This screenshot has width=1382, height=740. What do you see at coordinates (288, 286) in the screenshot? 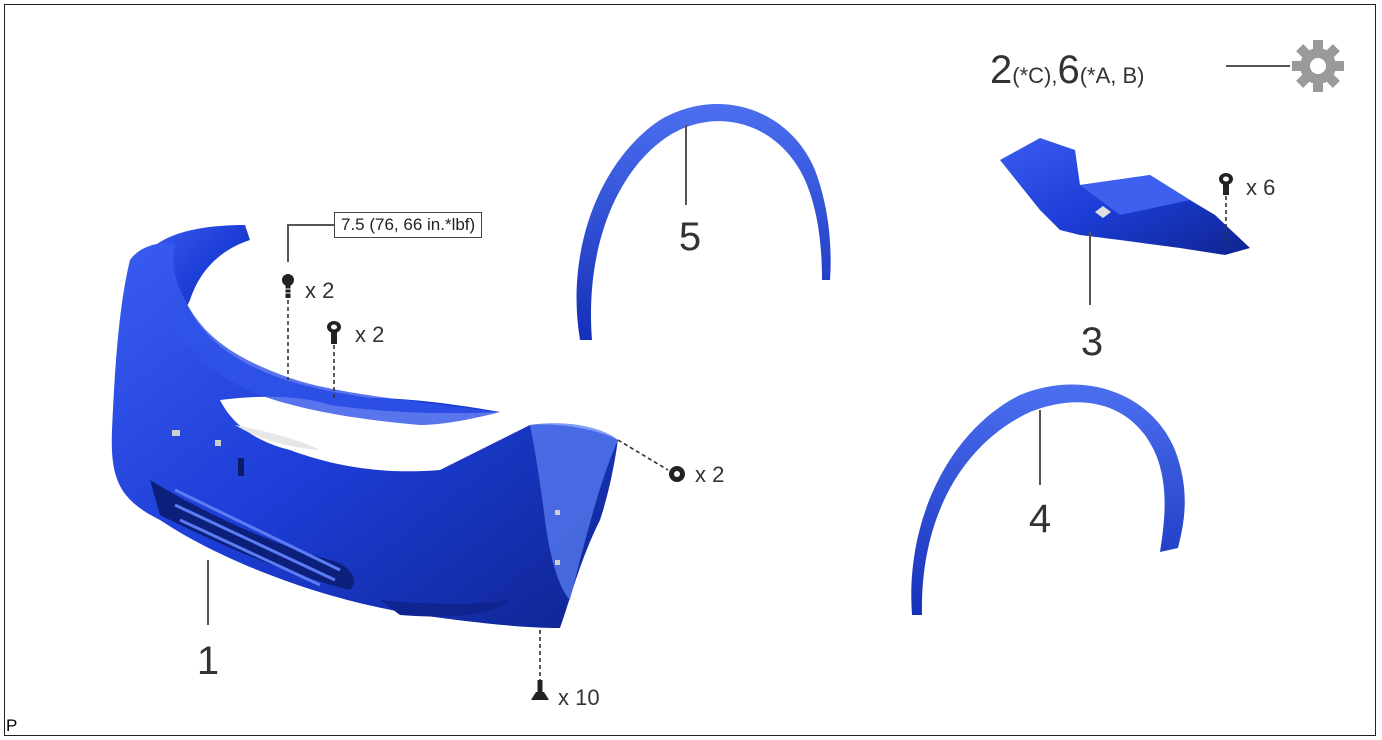
I see `bolt-icon` at bounding box center [288, 286].